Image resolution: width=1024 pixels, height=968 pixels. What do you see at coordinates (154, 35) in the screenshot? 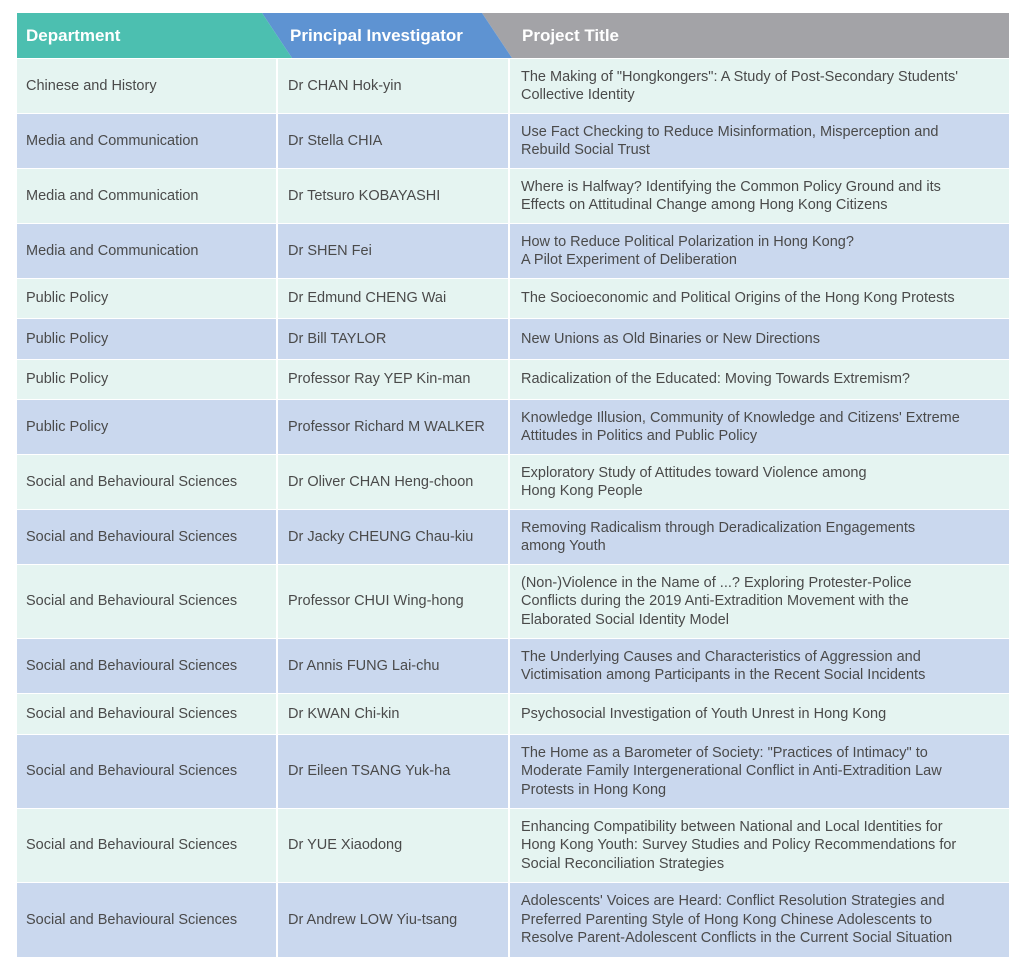
I see `header-department: Department` at bounding box center [154, 35].